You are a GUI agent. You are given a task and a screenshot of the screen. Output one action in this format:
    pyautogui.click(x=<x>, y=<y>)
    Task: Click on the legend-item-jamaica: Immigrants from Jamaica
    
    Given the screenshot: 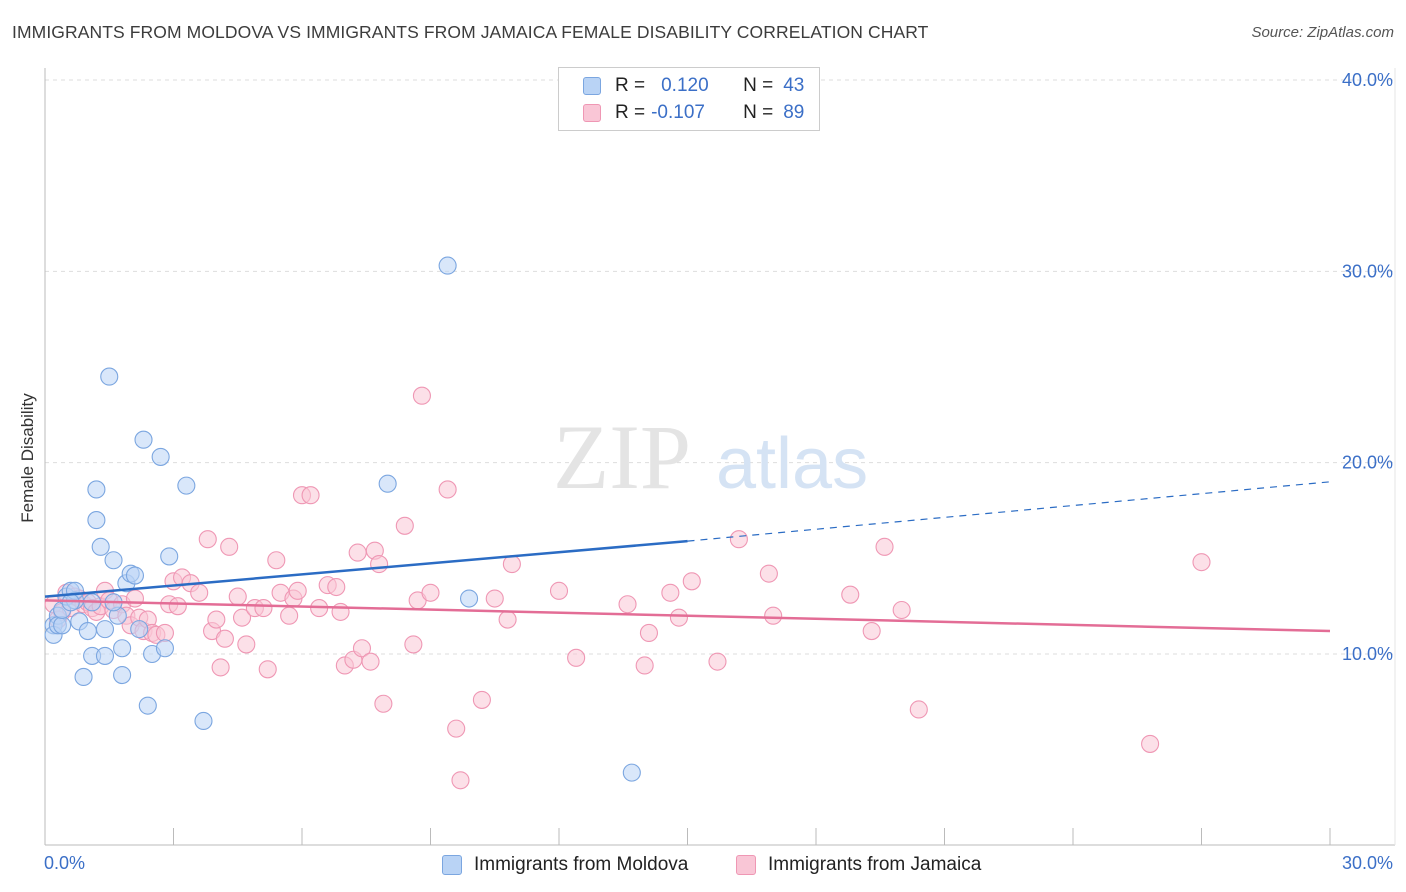 What is the action you would take?
    pyautogui.click(x=858, y=865)
    